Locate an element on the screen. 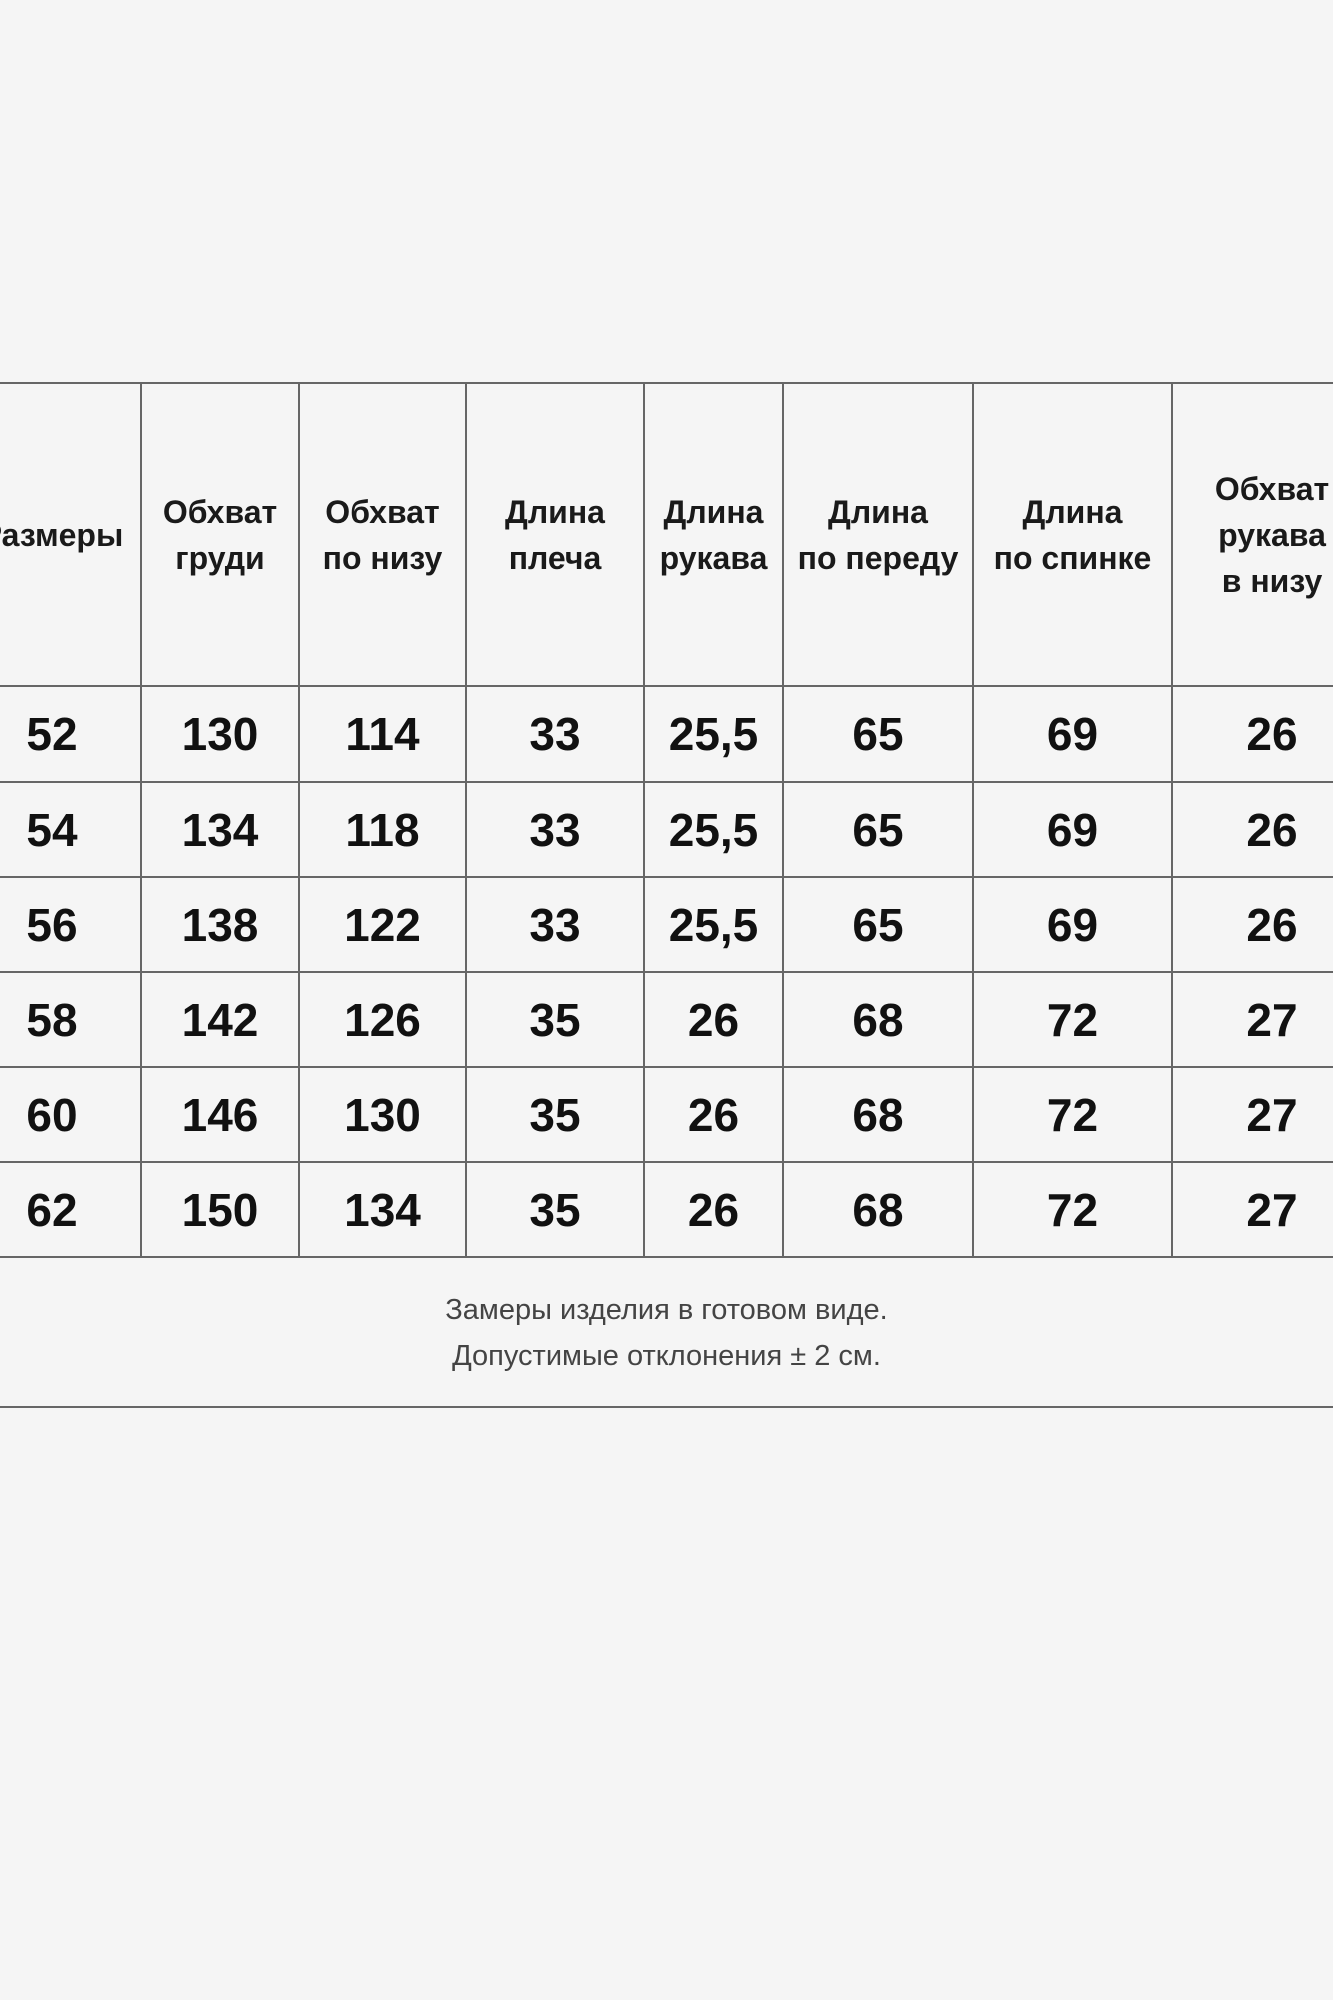  table-header-cell: Обхват по низу is located at coordinates (382, 535).